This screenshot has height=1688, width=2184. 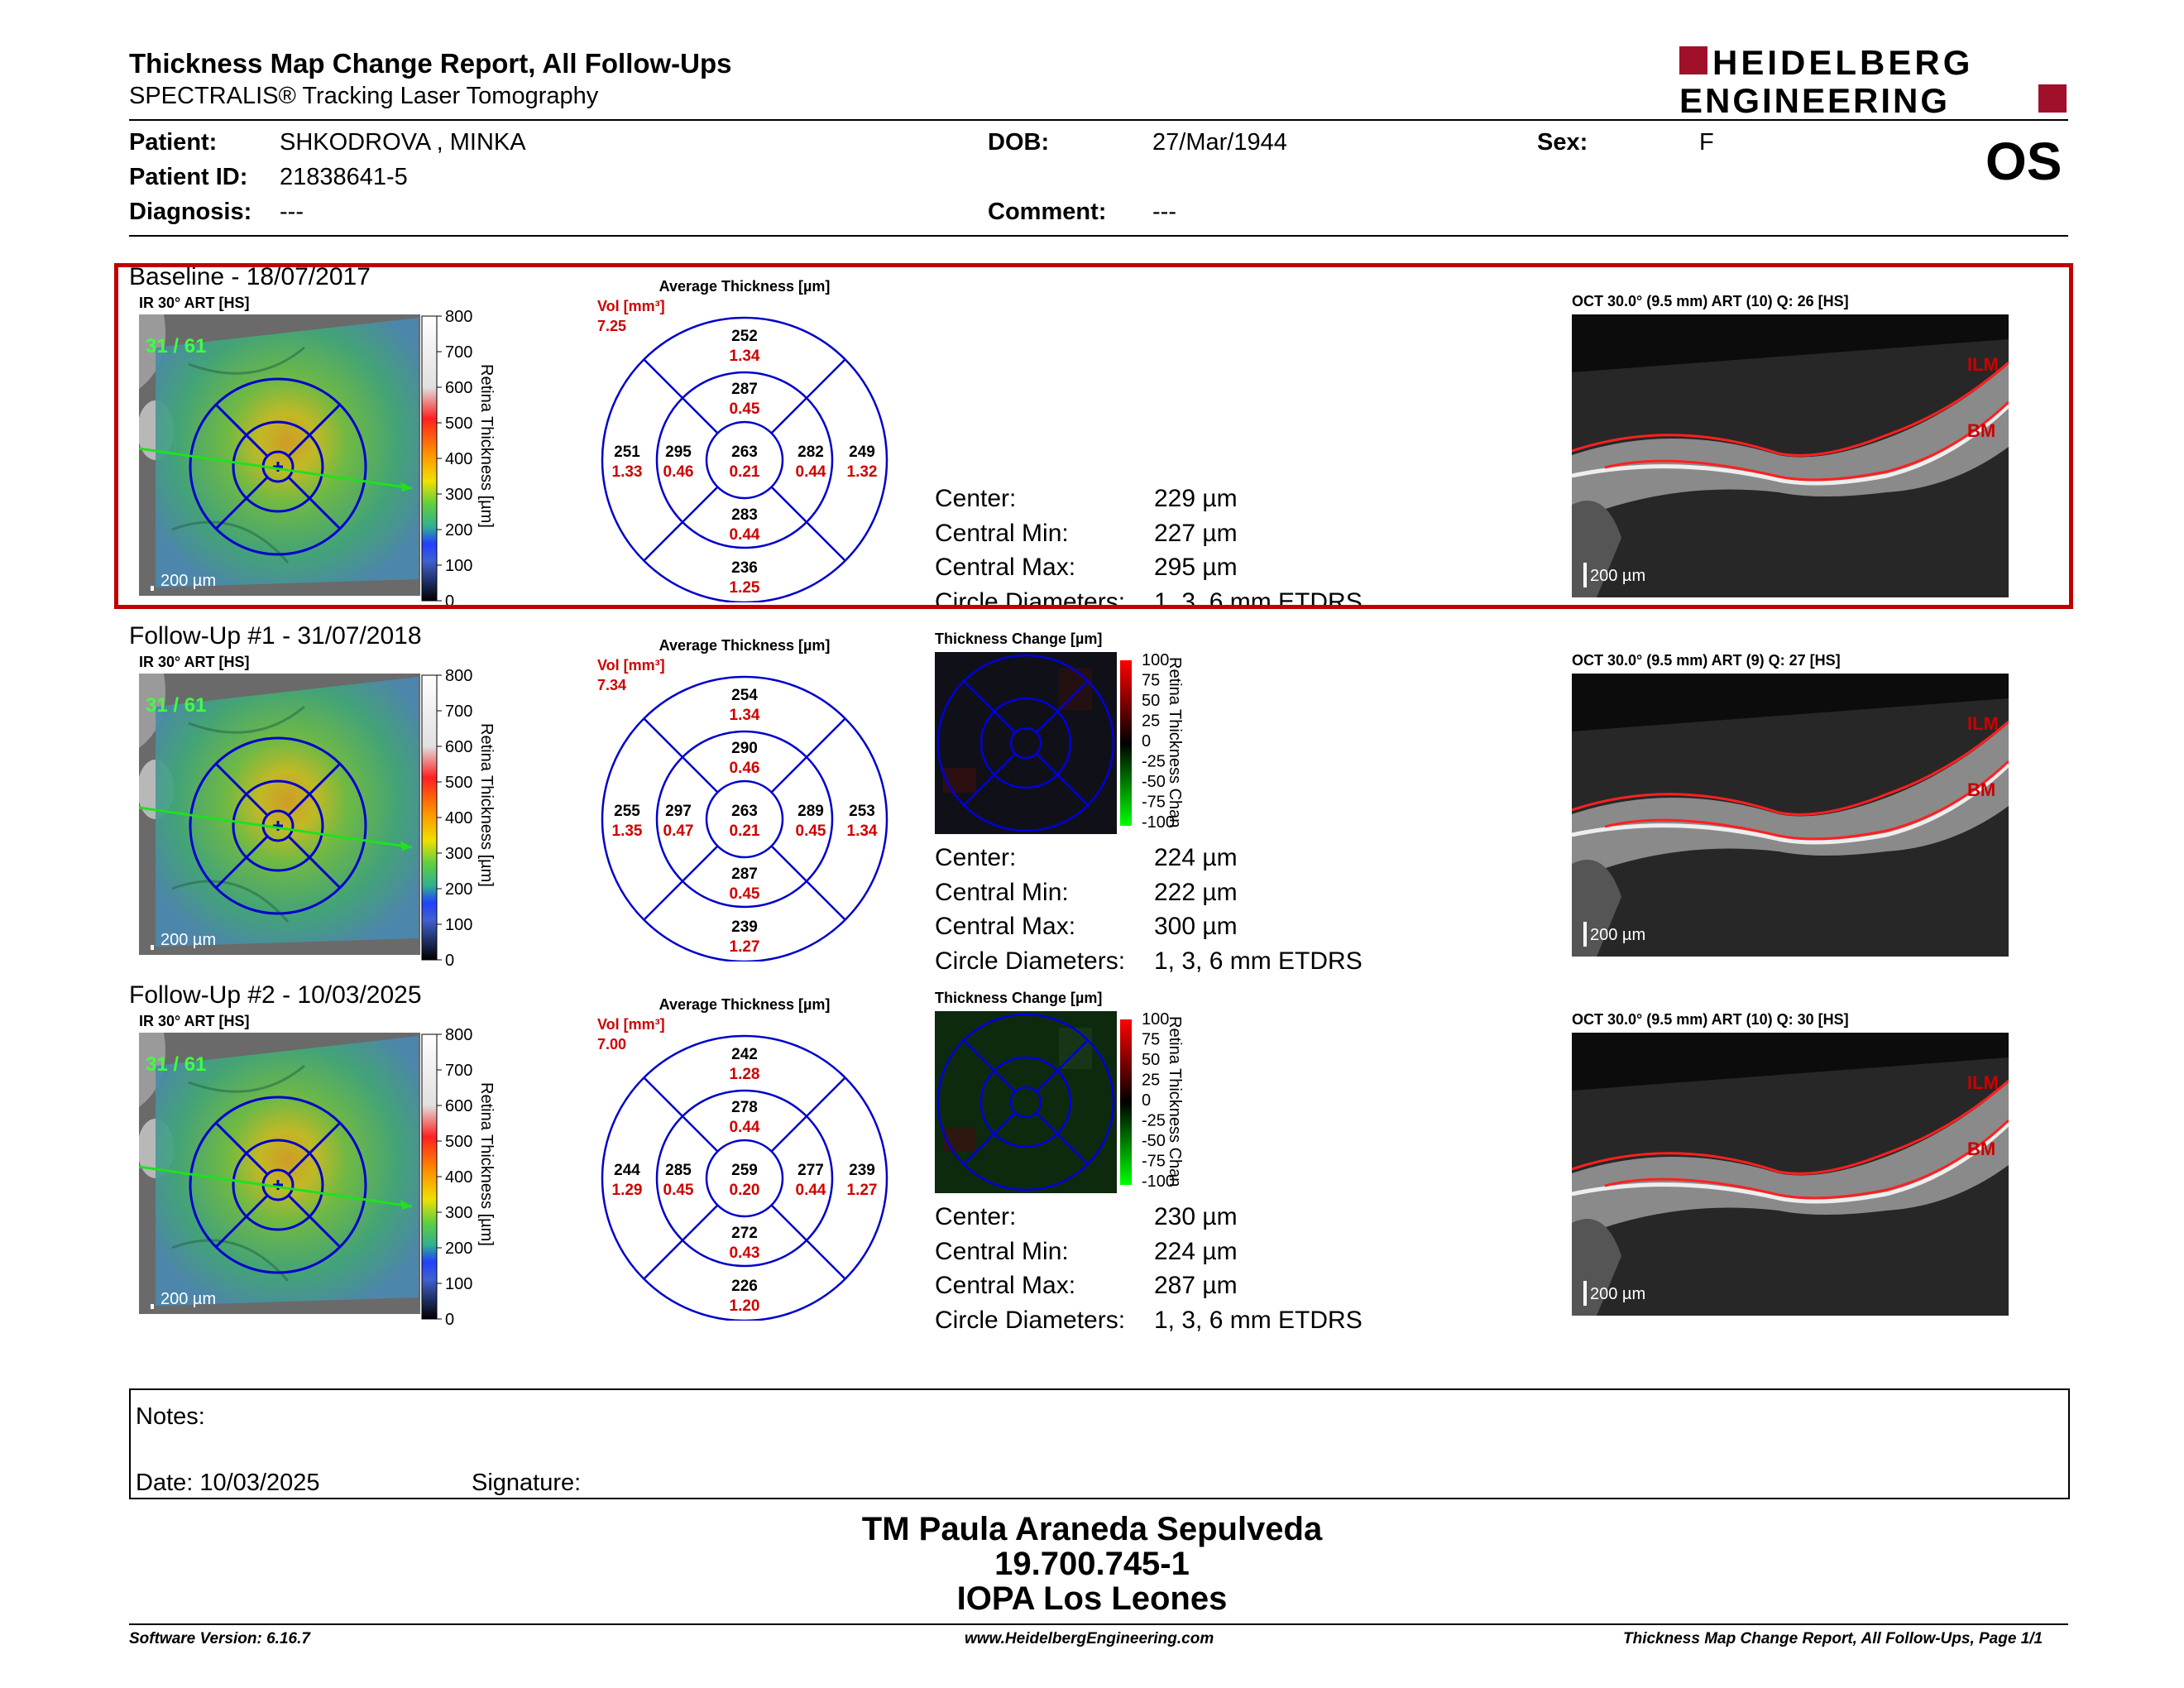 What do you see at coordinates (745, 894) in the screenshot?
I see `etdrs-volume-ii: 0.45` at bounding box center [745, 894].